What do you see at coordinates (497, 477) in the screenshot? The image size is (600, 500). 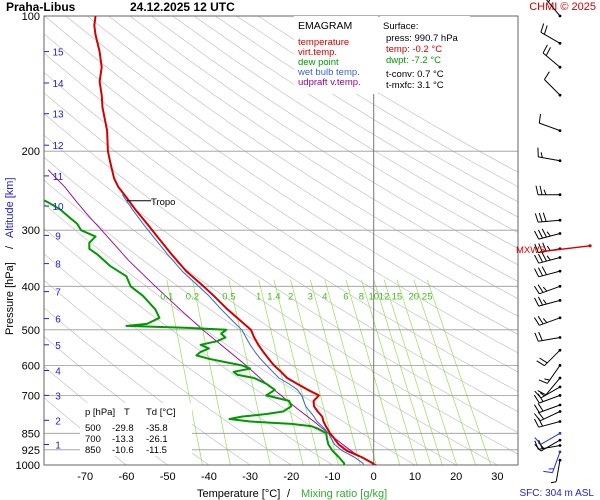 I see `temperature-tick-label: 30` at bounding box center [497, 477].